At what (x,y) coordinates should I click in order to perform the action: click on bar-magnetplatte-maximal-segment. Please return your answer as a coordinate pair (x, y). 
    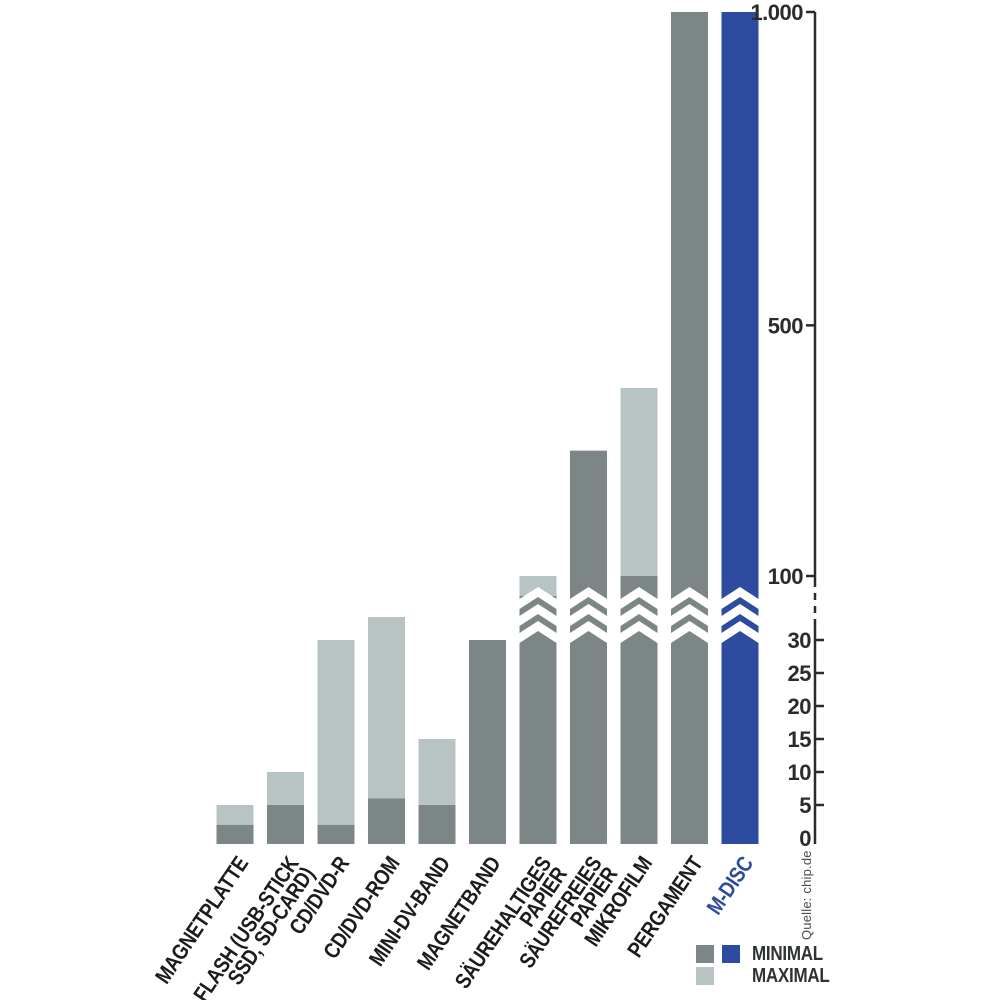
    Looking at the image, I should click on (235, 815).